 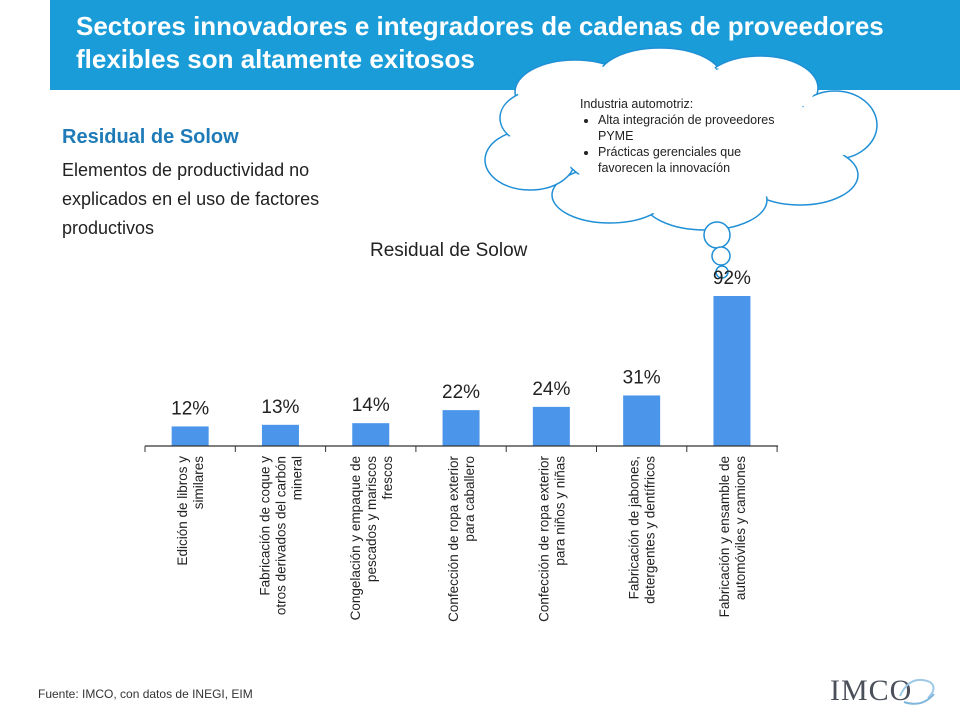 What do you see at coordinates (634, 527) in the screenshot?
I see `category-label-line: Fabricación de jabones,` at bounding box center [634, 527].